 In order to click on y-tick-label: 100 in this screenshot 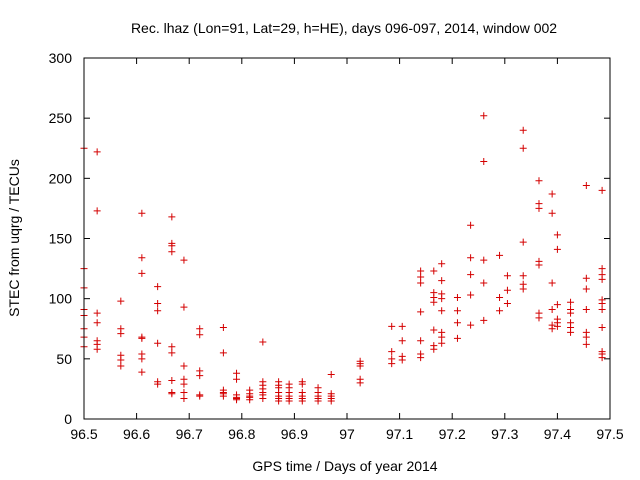, I will do `click(61, 299)`.